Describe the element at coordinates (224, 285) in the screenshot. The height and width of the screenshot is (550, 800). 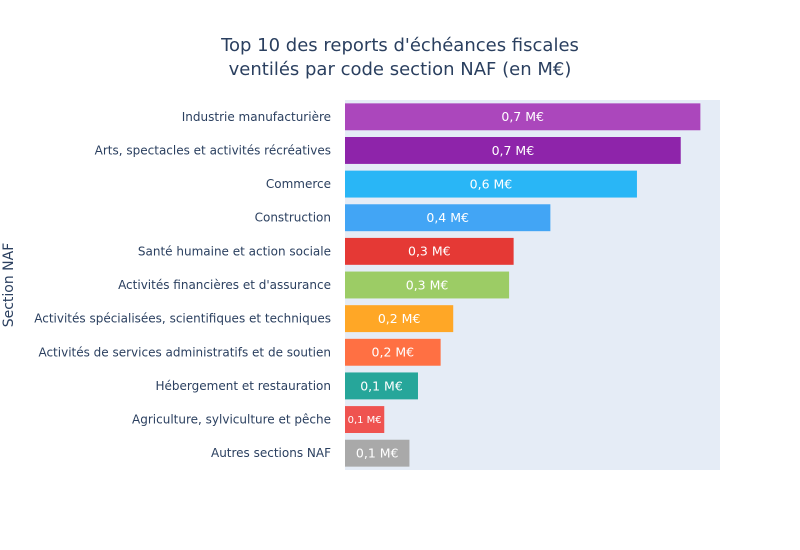
I see `y-tick-label: Activités financières et d'assurance` at that location.